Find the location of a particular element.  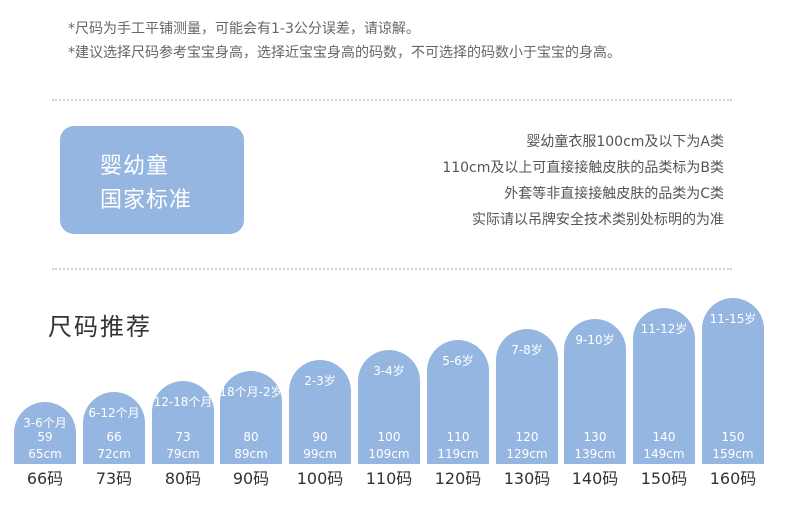

size-column: 9-10岁 130 139cm 140码 is located at coordinates (595, 404).